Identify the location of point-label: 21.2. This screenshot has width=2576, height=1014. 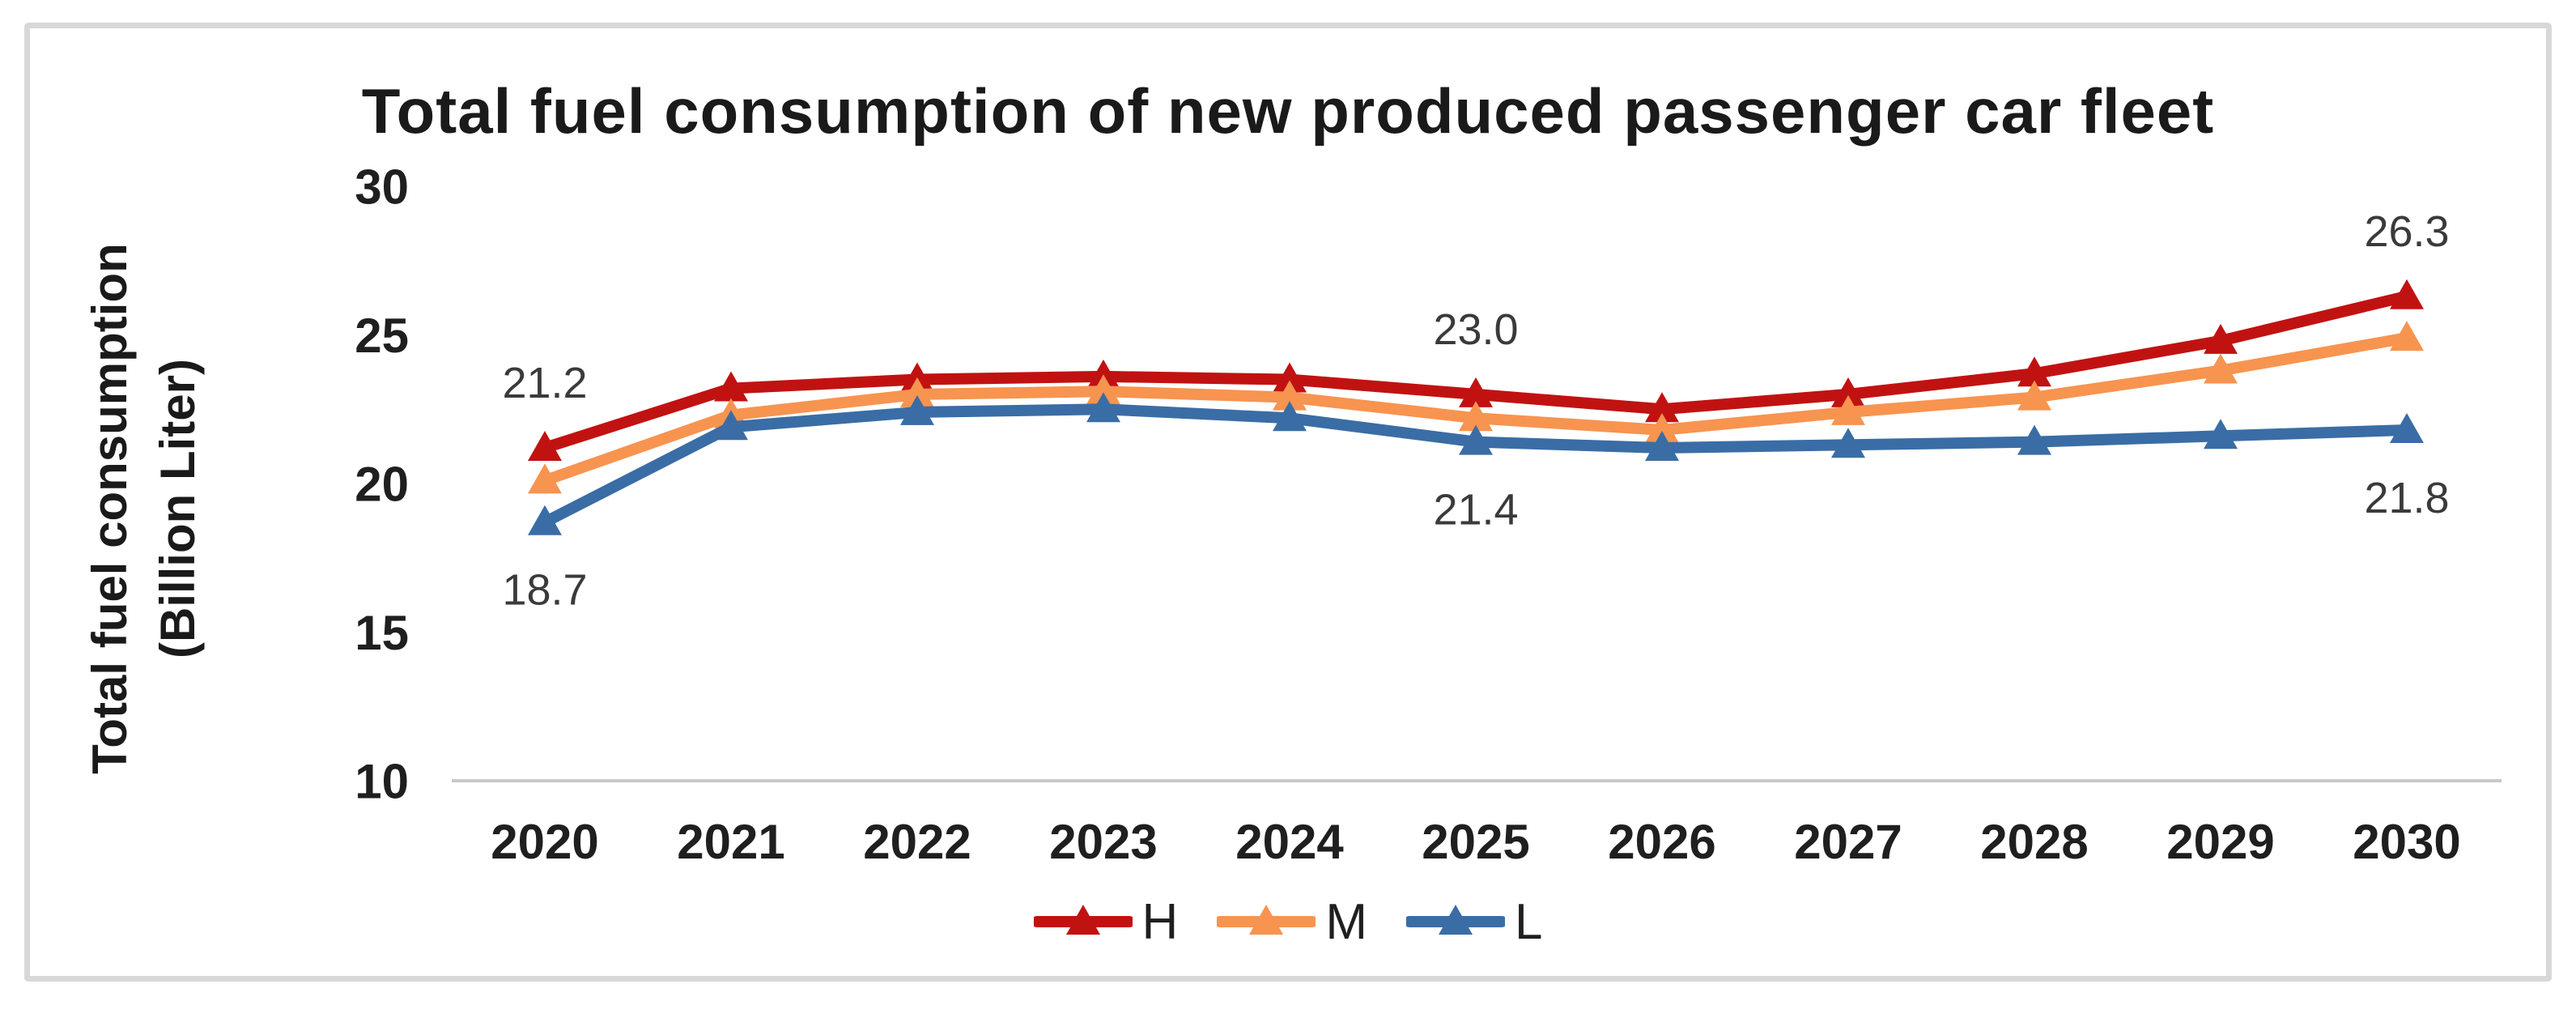
(544, 383).